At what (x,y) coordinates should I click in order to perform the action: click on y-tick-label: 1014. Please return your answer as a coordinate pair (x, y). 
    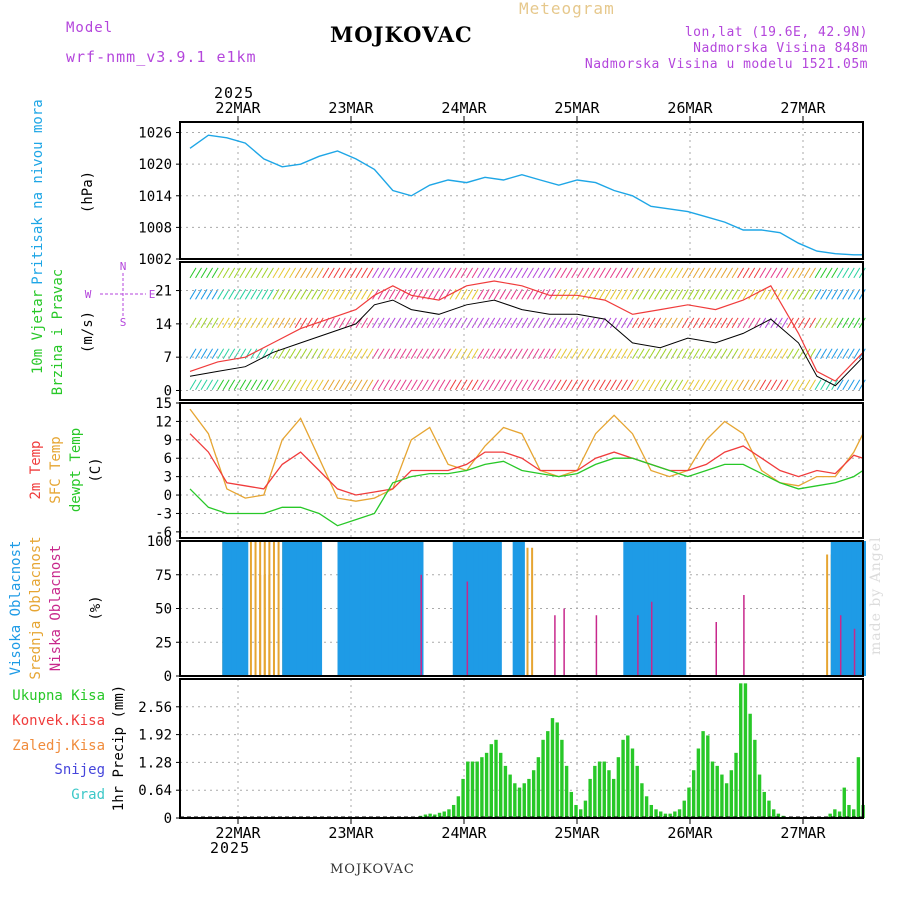
    Looking at the image, I should click on (155, 197).